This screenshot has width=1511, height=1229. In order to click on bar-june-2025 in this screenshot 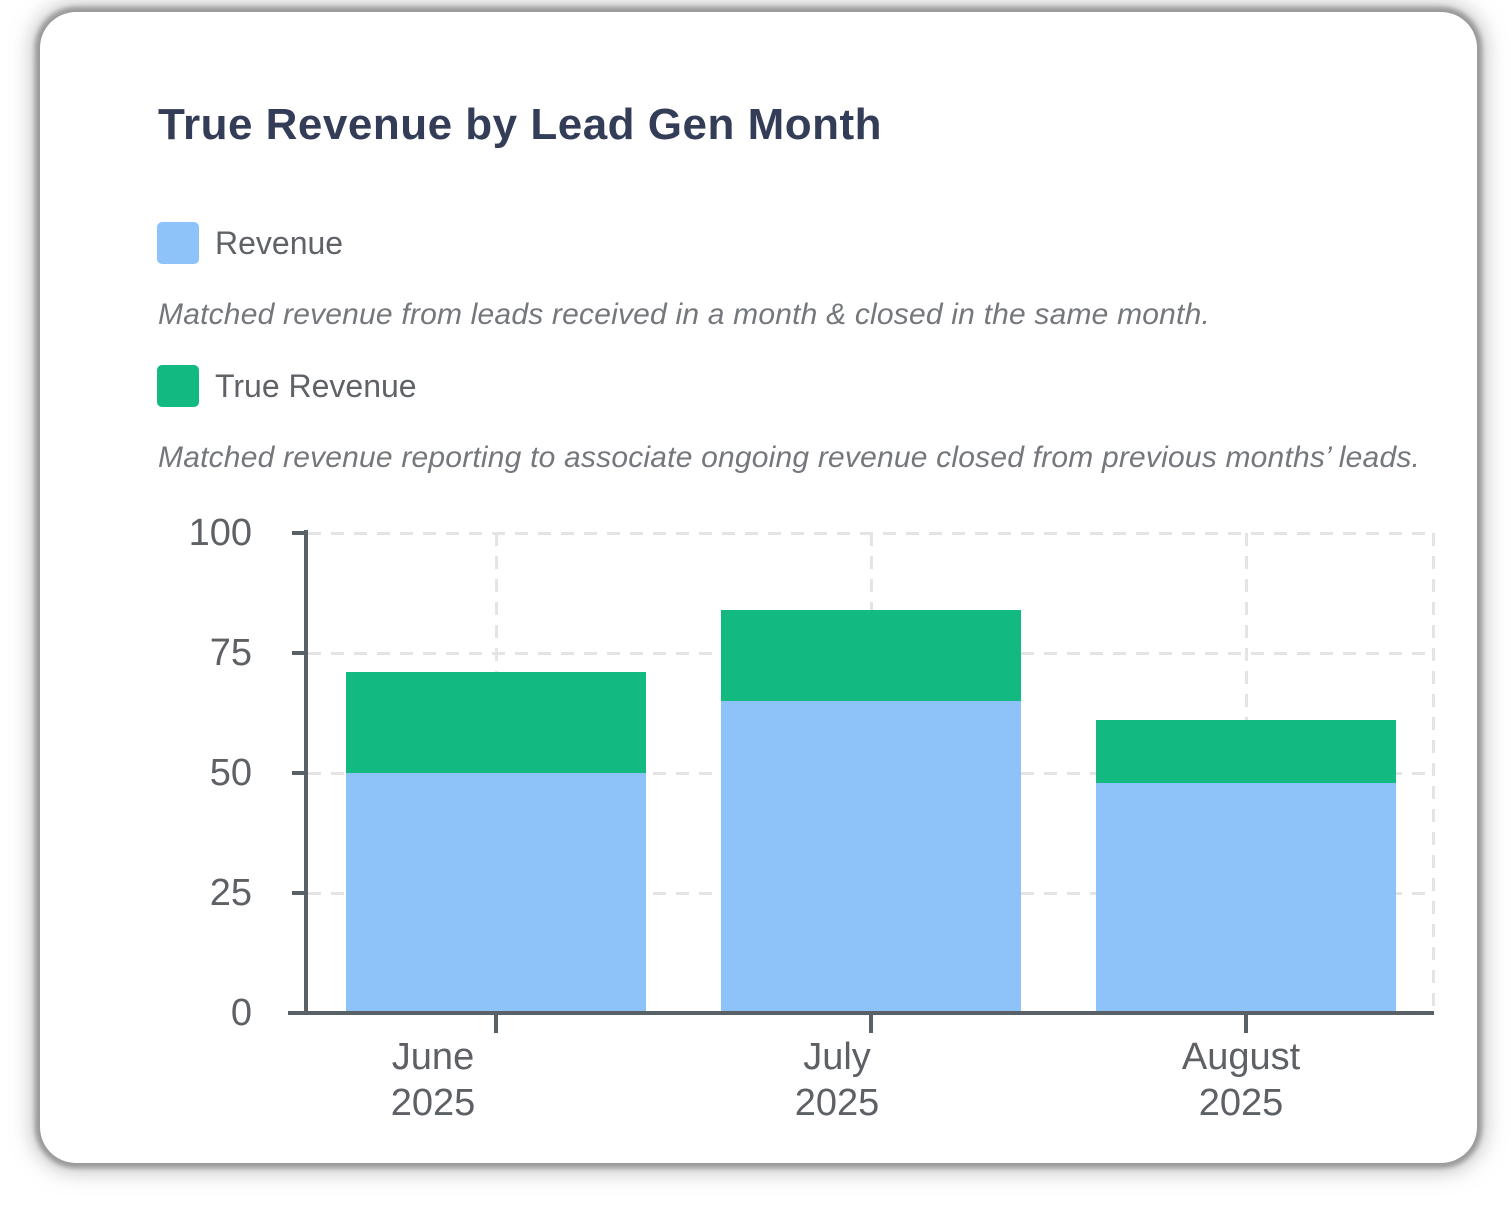, I will do `click(495, 842)`.